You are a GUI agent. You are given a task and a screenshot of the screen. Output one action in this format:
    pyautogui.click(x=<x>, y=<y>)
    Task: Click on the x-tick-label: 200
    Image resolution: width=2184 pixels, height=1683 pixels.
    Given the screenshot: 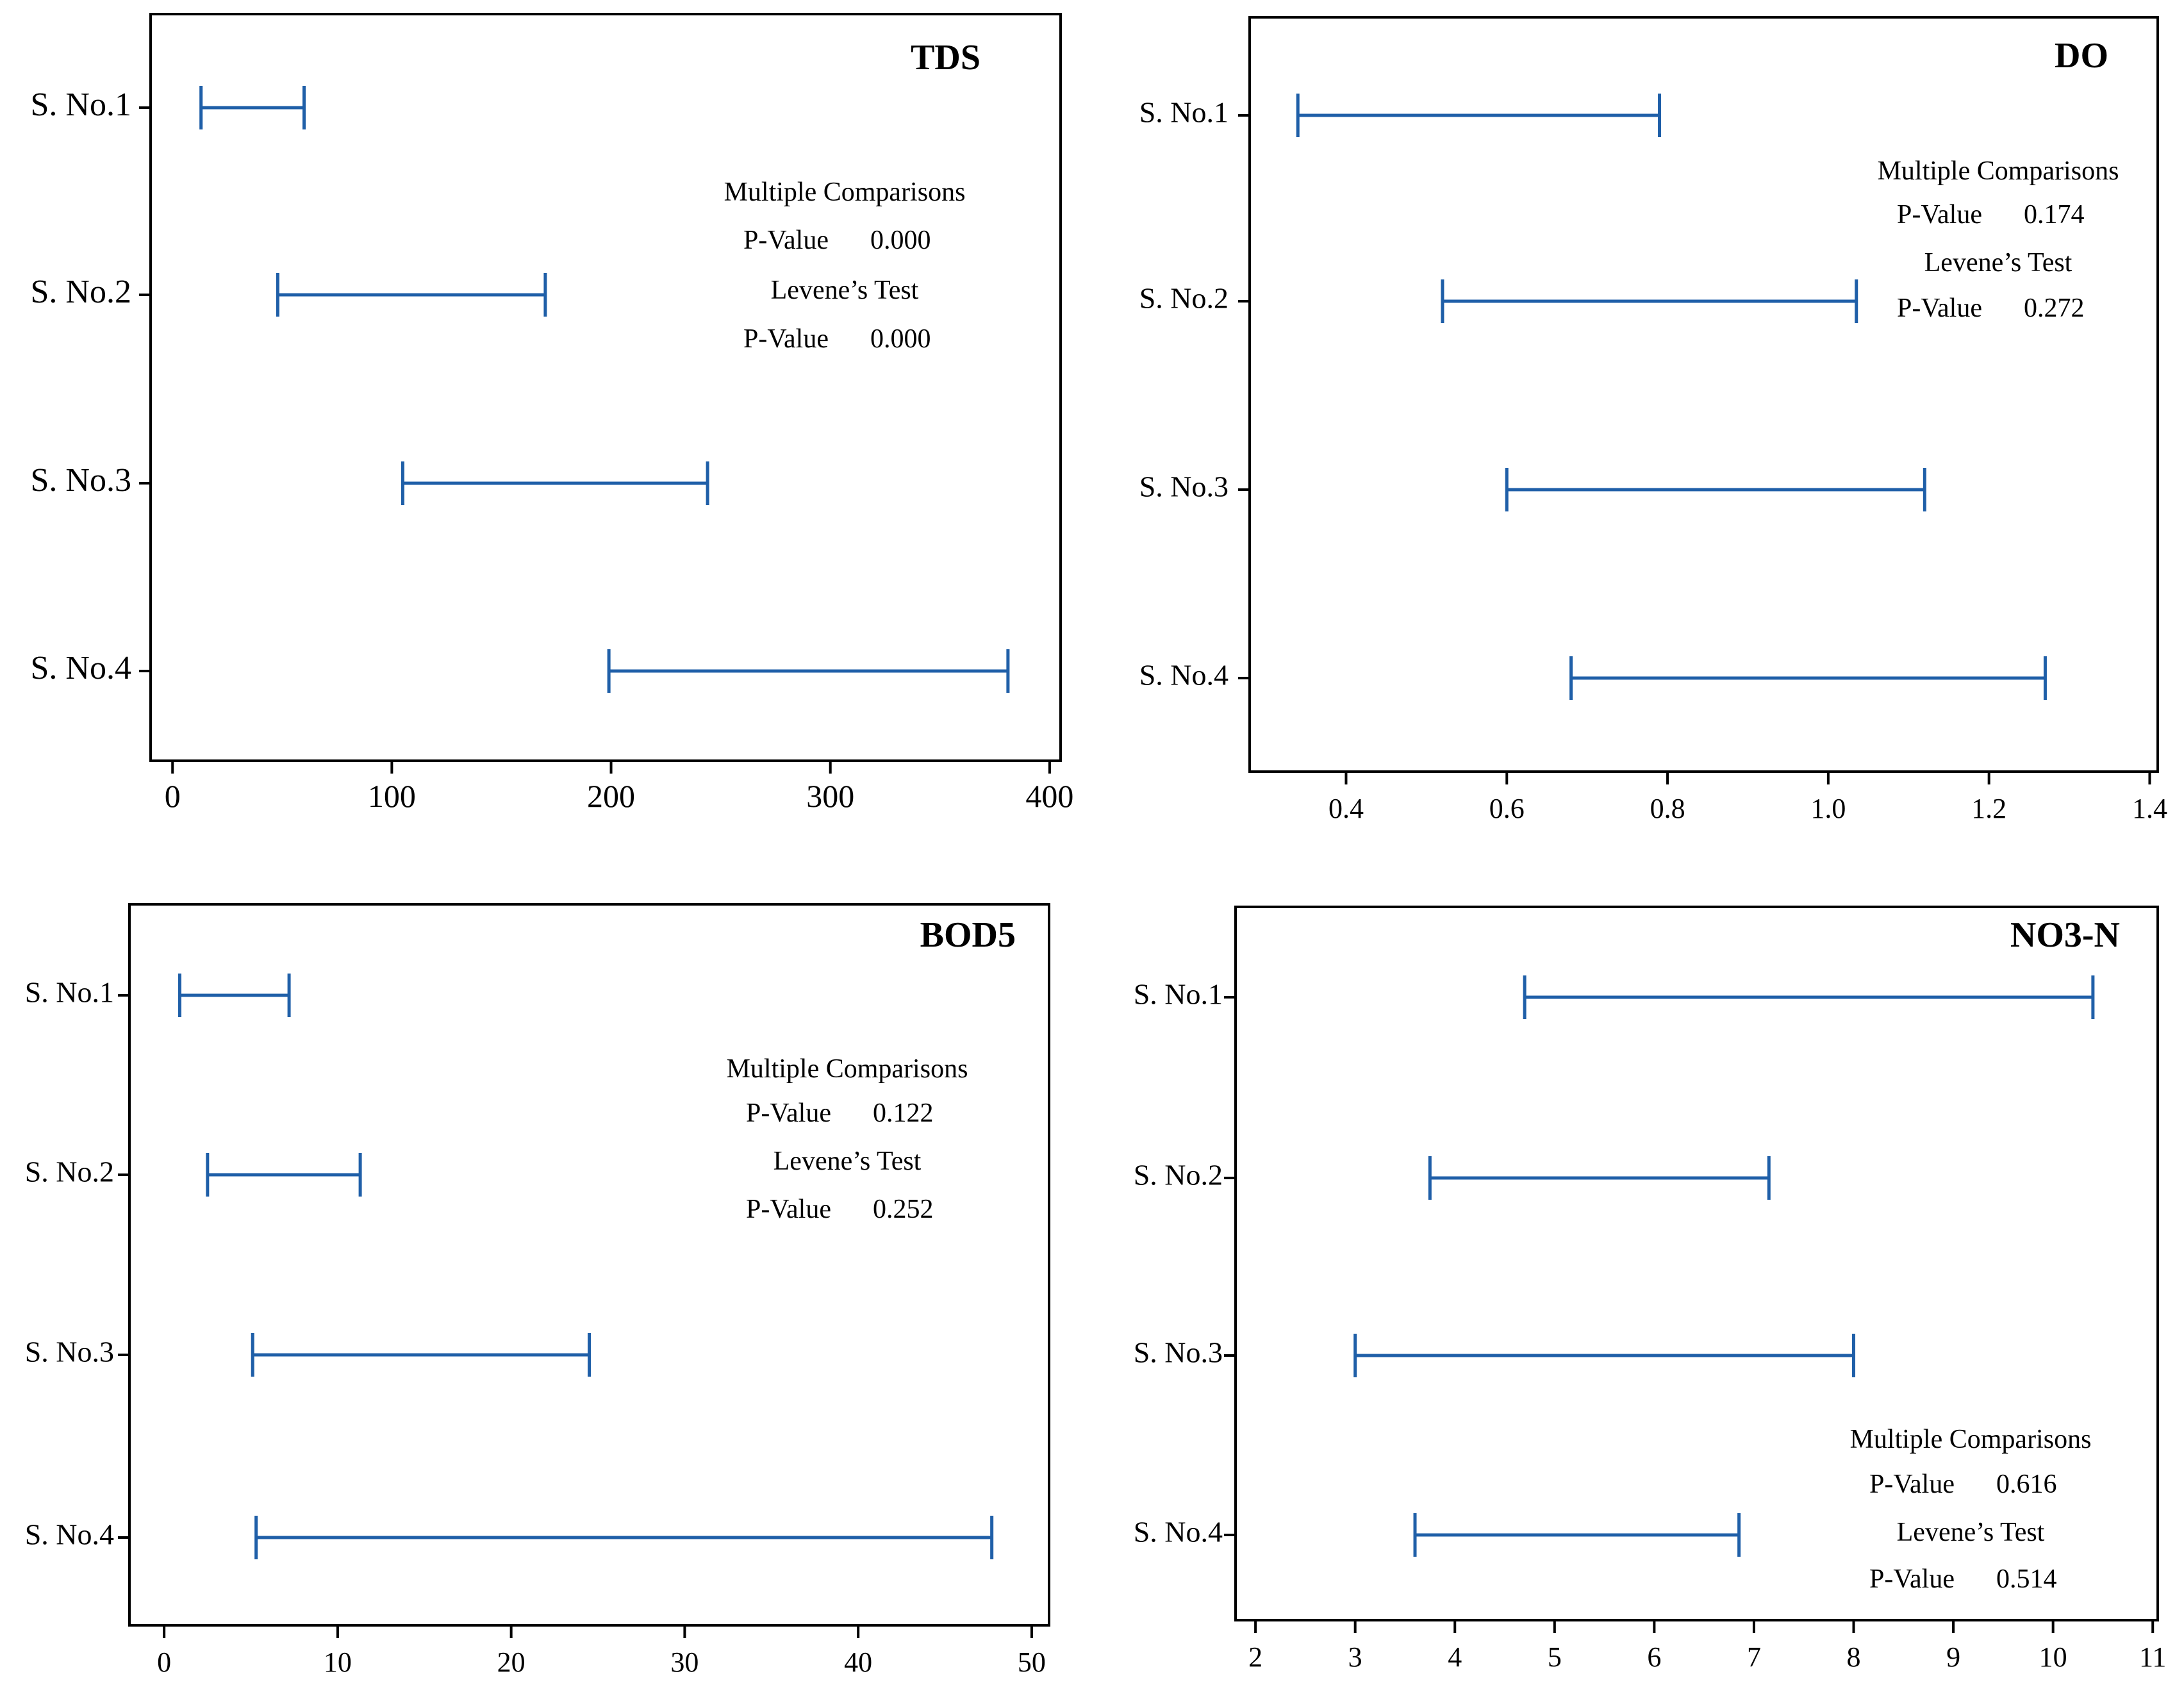 What is the action you would take?
    pyautogui.click(x=611, y=796)
    